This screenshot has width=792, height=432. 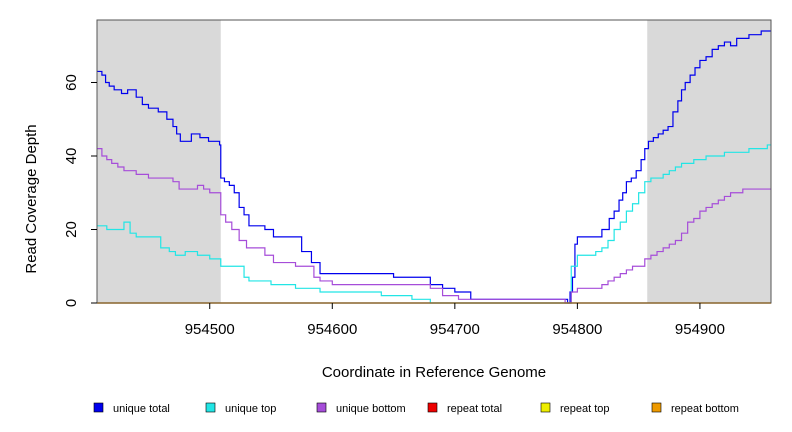 I want to click on y-axis-label: Read Coverage Depth, so click(x=31, y=198).